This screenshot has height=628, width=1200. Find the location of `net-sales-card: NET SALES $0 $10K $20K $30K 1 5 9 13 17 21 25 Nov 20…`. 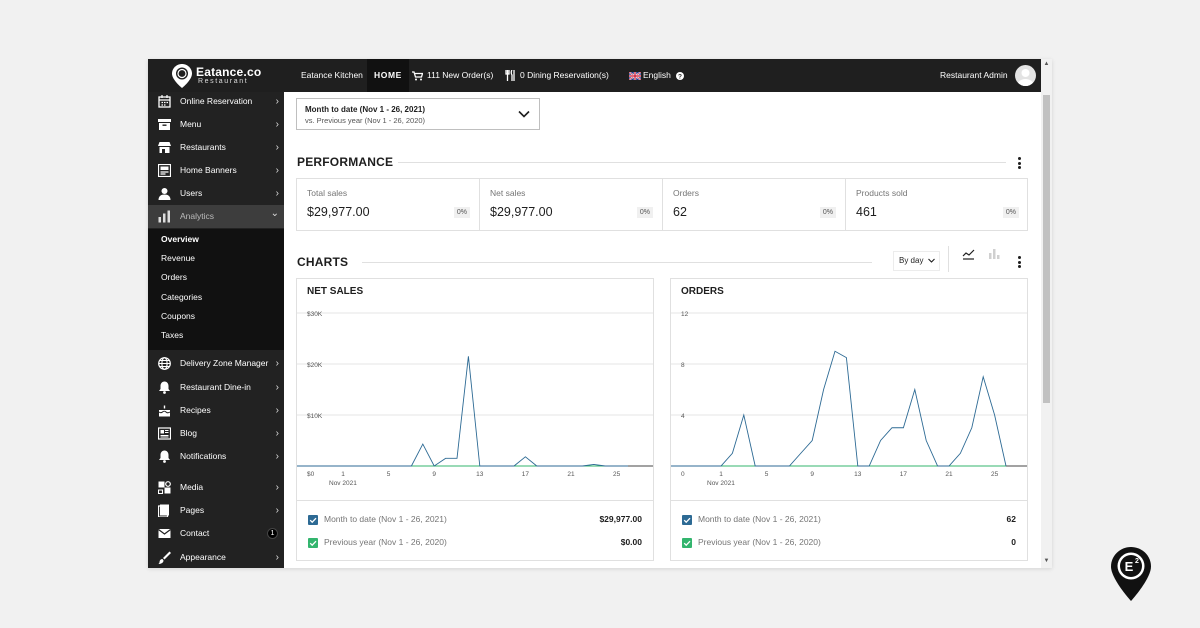

net-sales-card: NET SALES $0 $10K $20K $30K 1 5 9 13 17 21 25 Nov 20… is located at coordinates (475, 419).